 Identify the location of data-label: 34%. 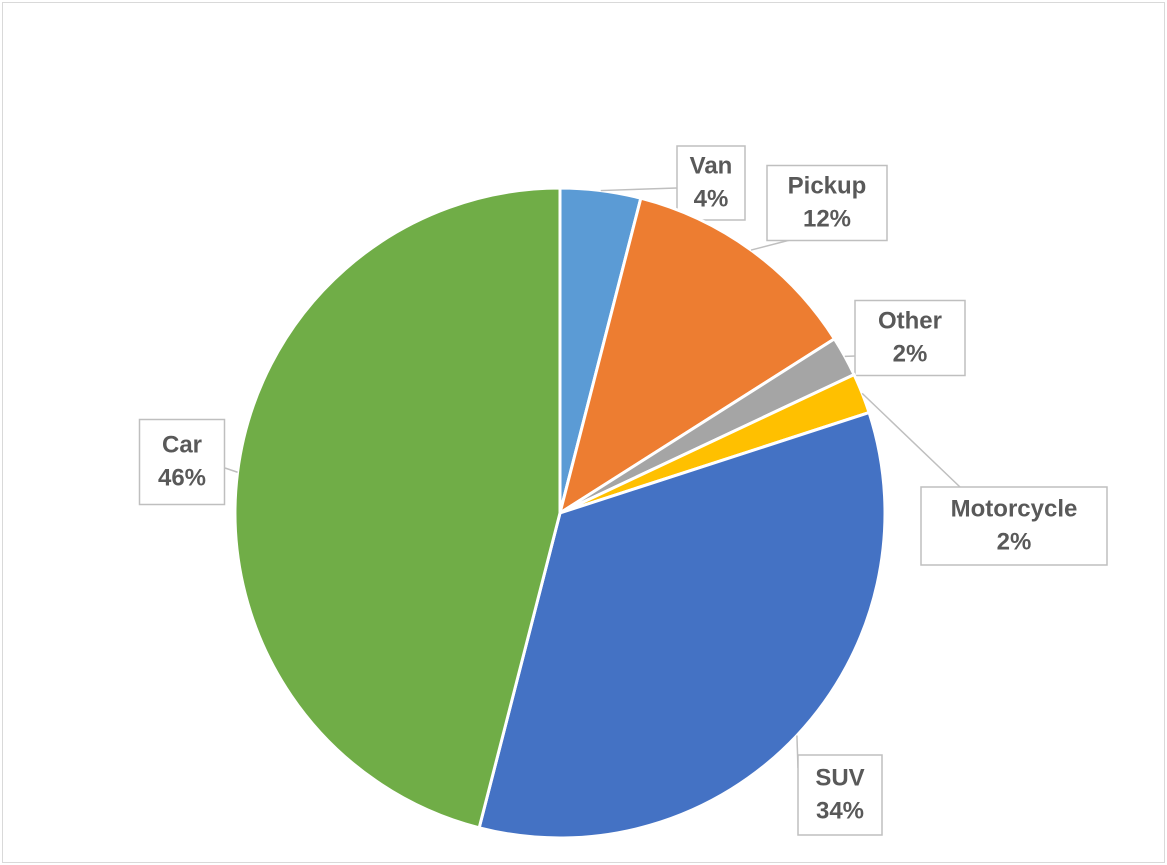
(840, 810).